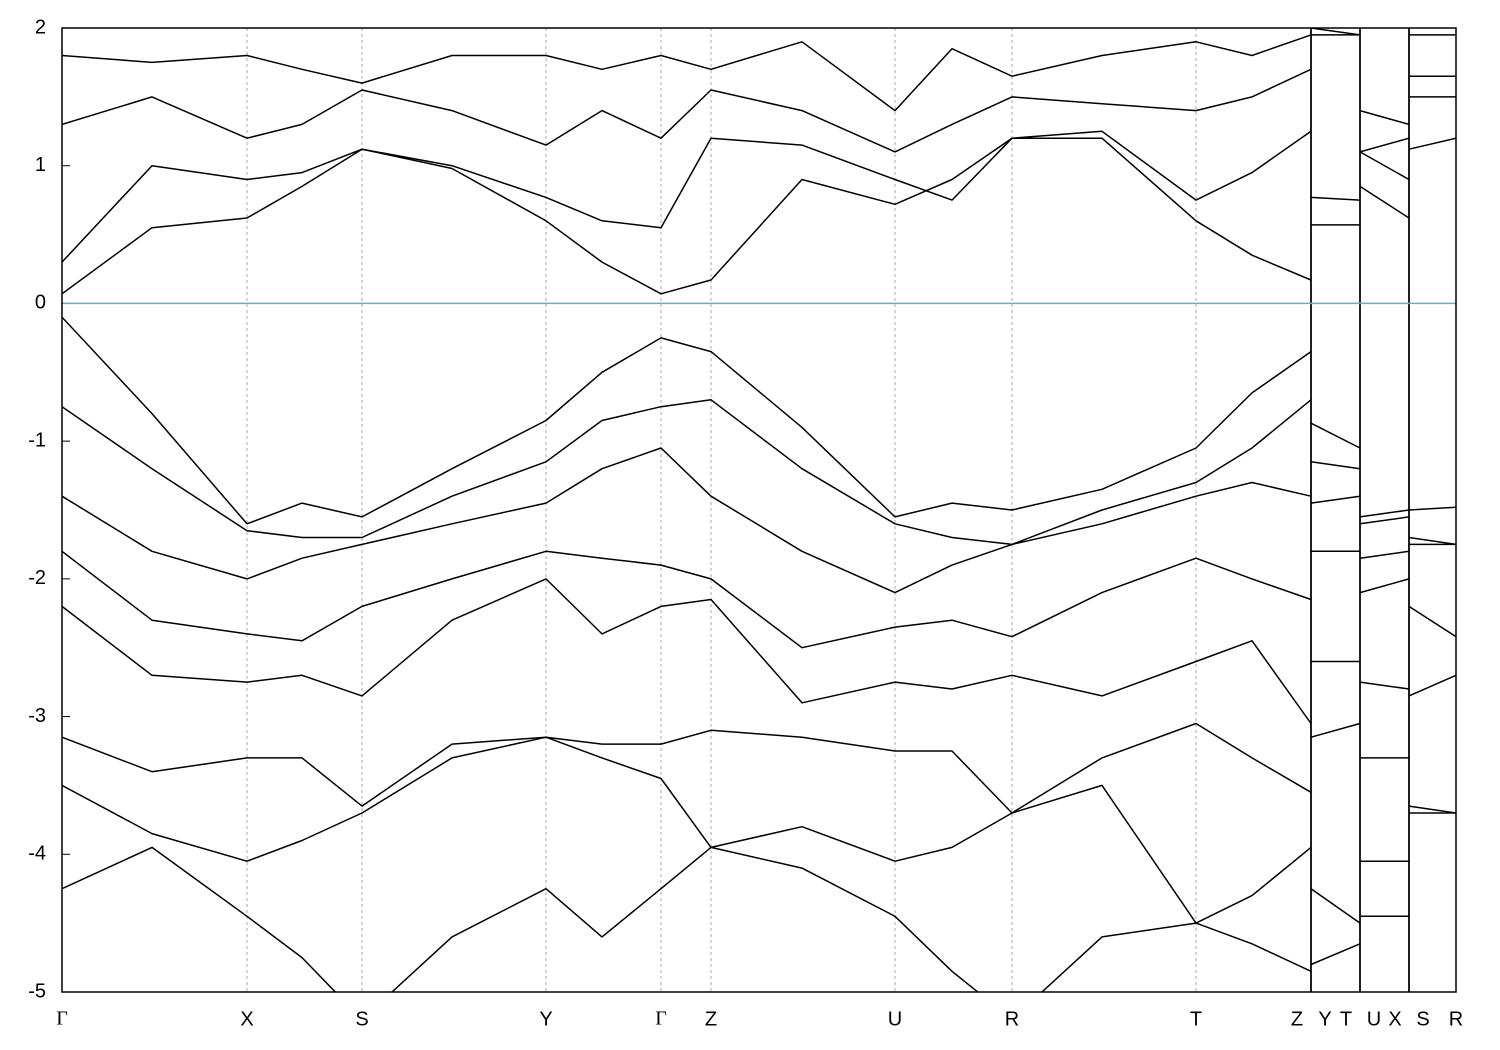 The height and width of the screenshot is (1050, 1500). I want to click on y-tick-label: -1, so click(37, 440).